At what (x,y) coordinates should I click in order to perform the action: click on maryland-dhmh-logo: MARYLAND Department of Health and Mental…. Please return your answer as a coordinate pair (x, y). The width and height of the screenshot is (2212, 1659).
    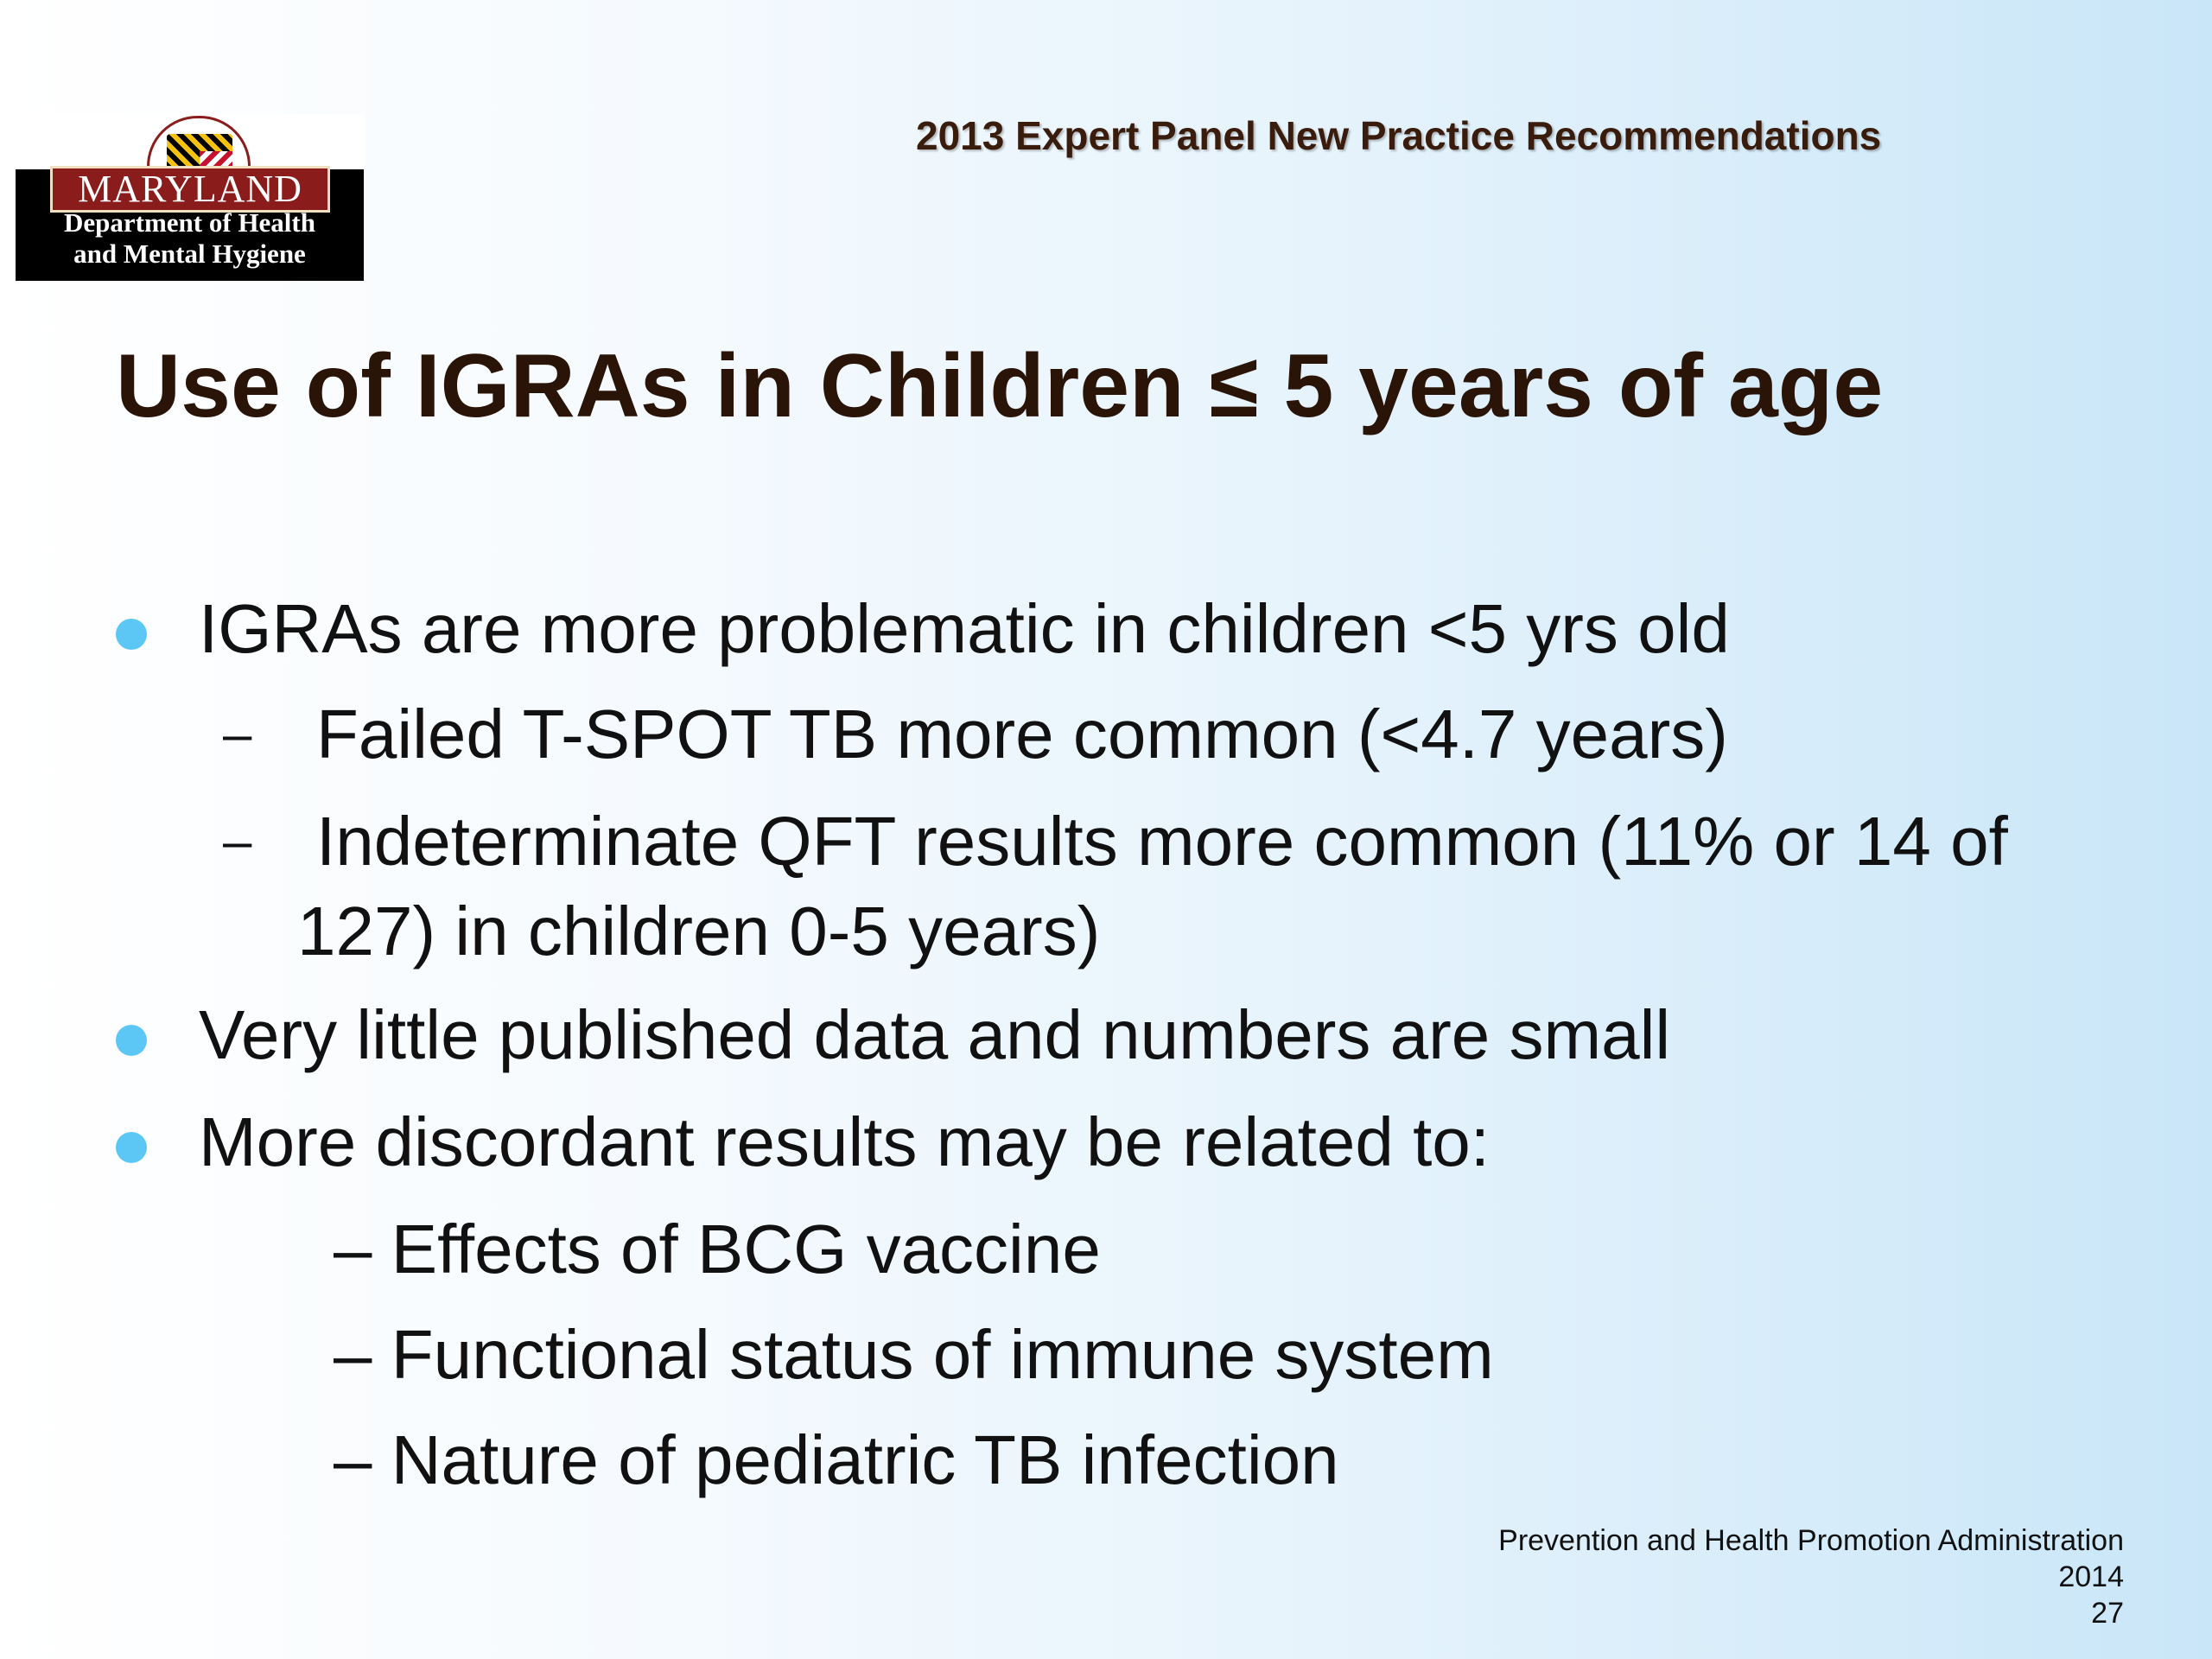
    Looking at the image, I should click on (190, 197).